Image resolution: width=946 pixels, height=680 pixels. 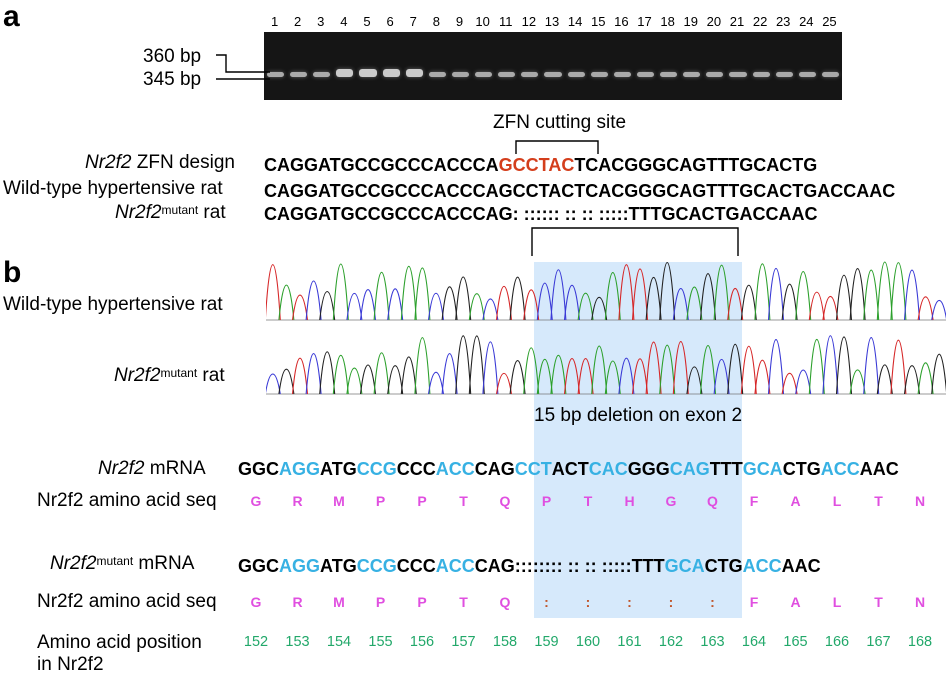 What do you see at coordinates (381, 165) in the screenshot?
I see `seq-part: CAGGATGCCGCCCACCCA` at bounding box center [381, 165].